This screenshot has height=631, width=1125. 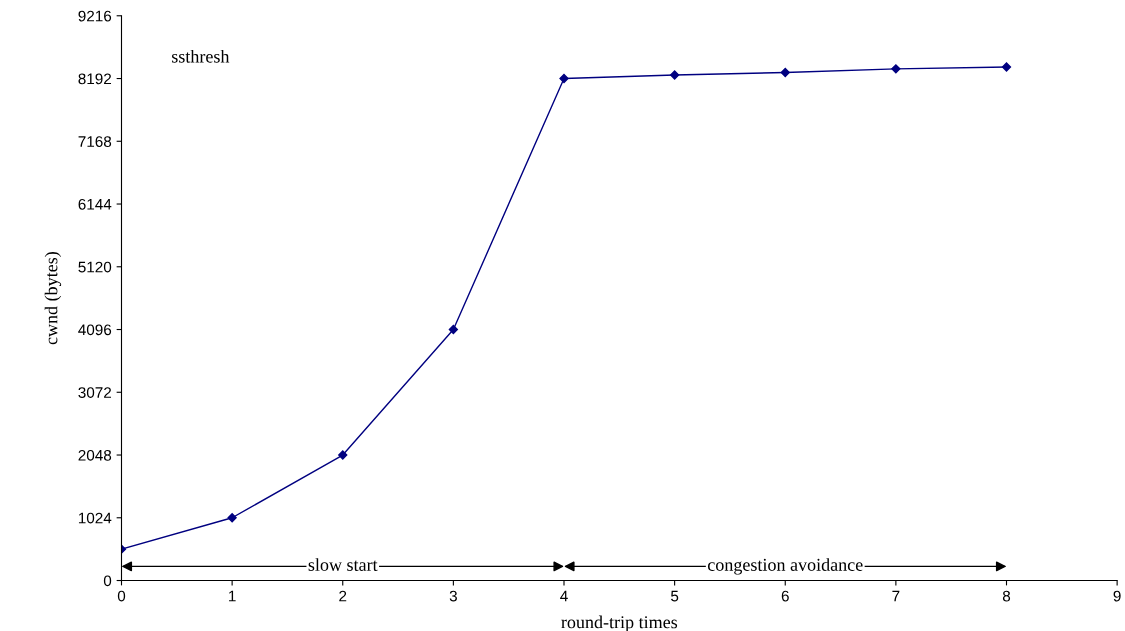 What do you see at coordinates (95, 267) in the screenshot?
I see `y-tick-label: 5120` at bounding box center [95, 267].